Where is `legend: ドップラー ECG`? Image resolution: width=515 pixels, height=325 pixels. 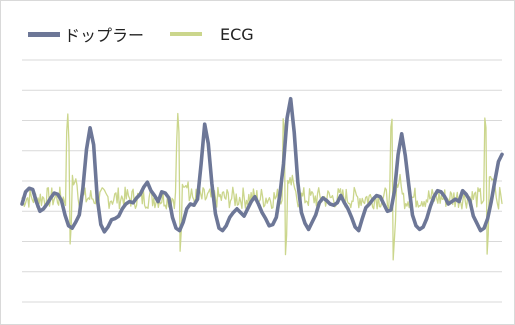
legend: ドップラー ECG is located at coordinates (154, 34).